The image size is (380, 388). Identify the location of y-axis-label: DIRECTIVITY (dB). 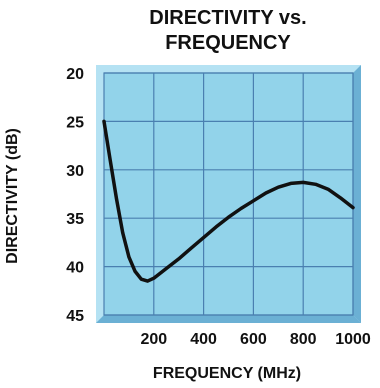
(12, 196).